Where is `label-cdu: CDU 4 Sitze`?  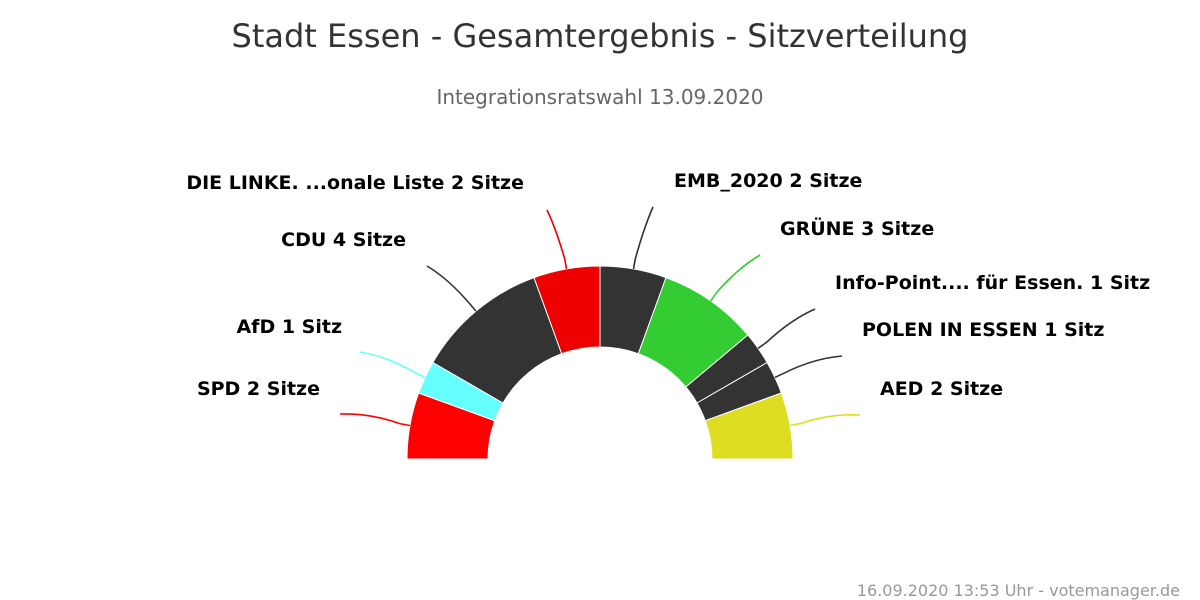 label-cdu: CDU 4 Sitze is located at coordinates (343, 240).